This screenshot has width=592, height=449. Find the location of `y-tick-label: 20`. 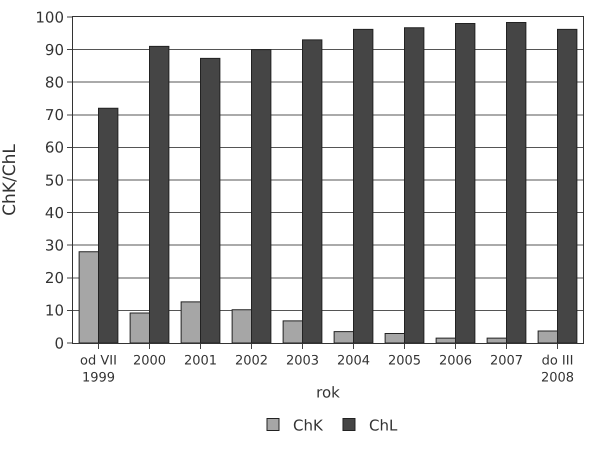

y-tick-label: 20 is located at coordinates (54, 278).